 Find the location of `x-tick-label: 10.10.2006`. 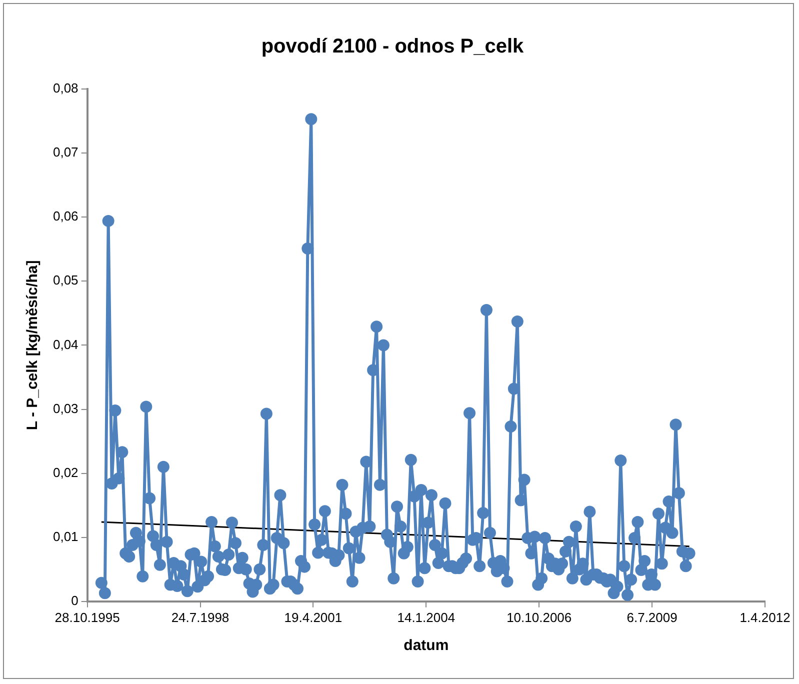

x-tick-label: 10.10.2006 is located at coordinates (539, 617).